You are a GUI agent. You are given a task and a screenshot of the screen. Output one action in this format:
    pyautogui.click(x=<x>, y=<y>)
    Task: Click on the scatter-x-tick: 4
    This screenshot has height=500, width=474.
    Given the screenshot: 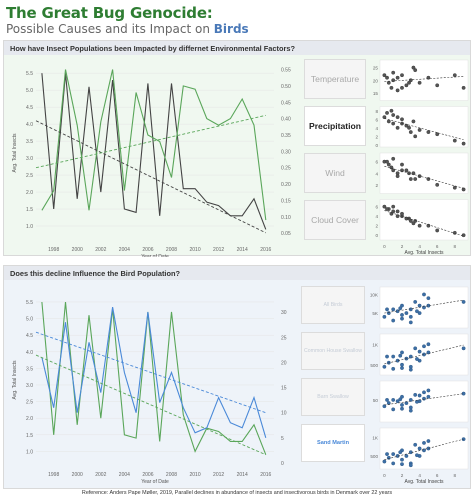 What is the action you would take?
    pyautogui.click(x=419, y=246)
    